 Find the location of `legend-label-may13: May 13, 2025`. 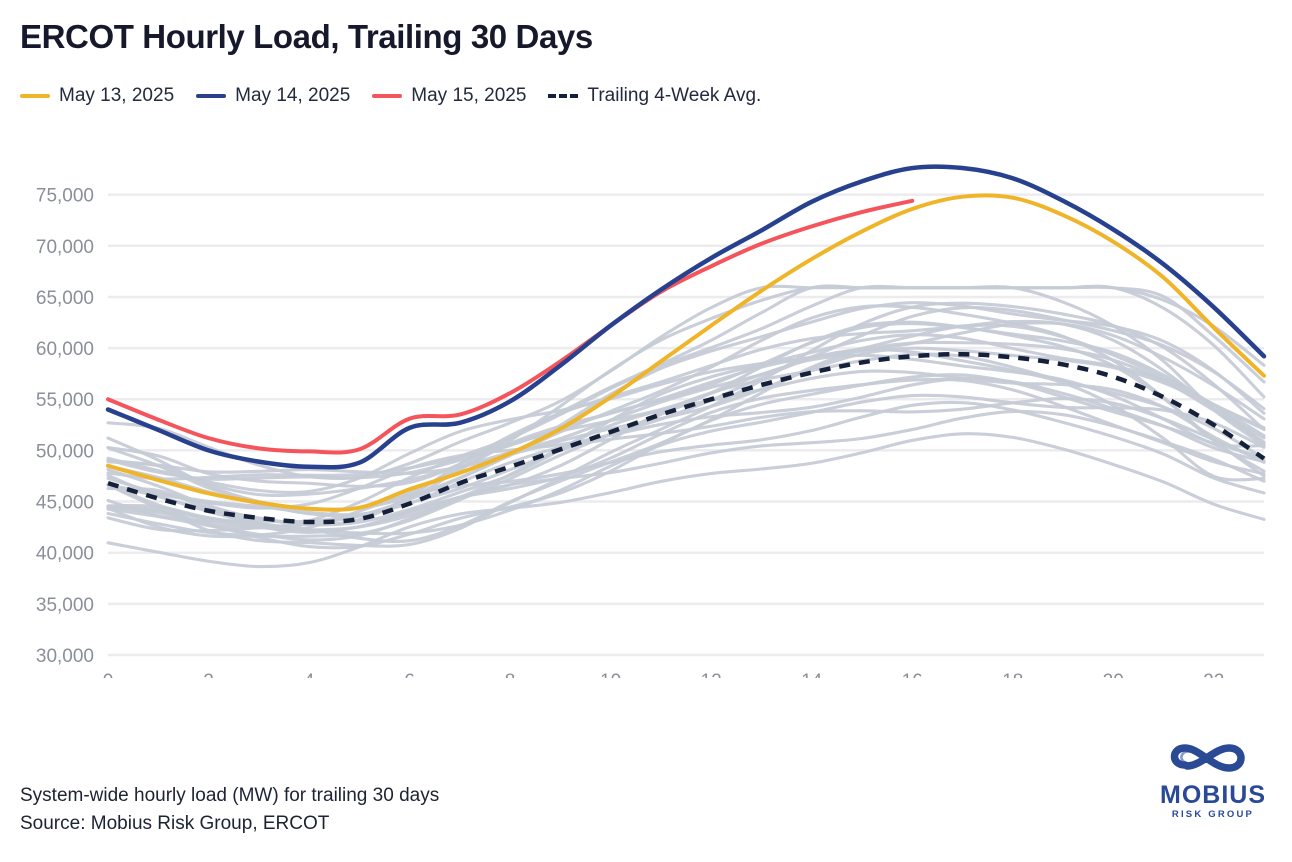

legend-label-may13: May 13, 2025 is located at coordinates (117, 95).